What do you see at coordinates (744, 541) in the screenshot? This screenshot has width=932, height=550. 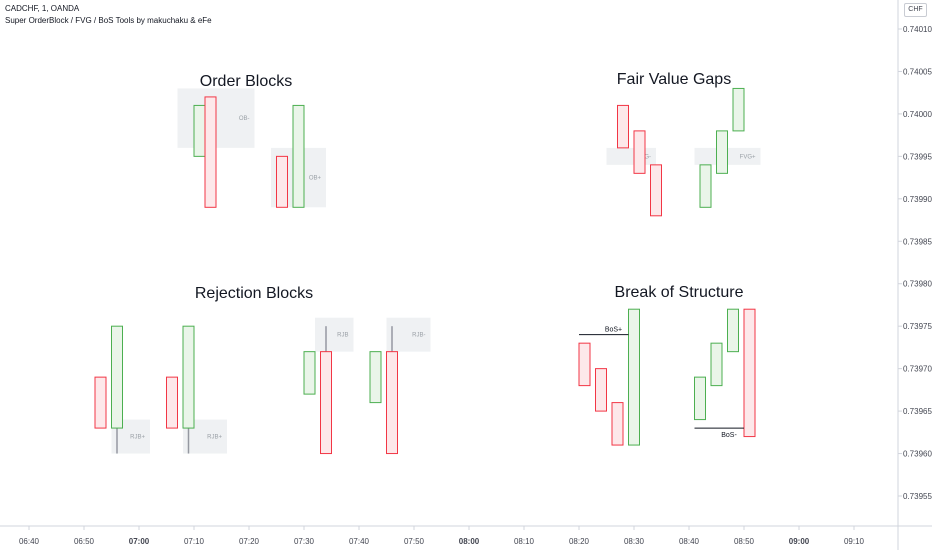 I see `time-tick-label: 08:50` at bounding box center [744, 541].